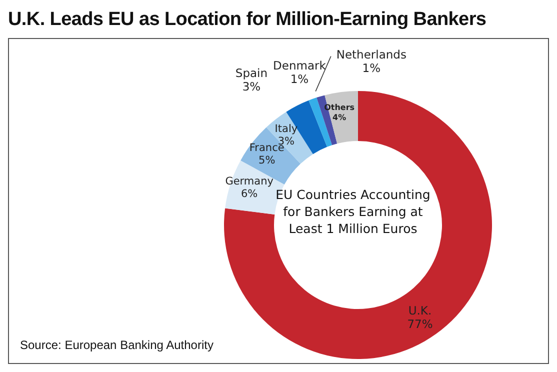 The width and height of the screenshot is (557, 372). Describe the element at coordinates (267, 160) in the screenshot. I see `data-label: 5%` at that location.